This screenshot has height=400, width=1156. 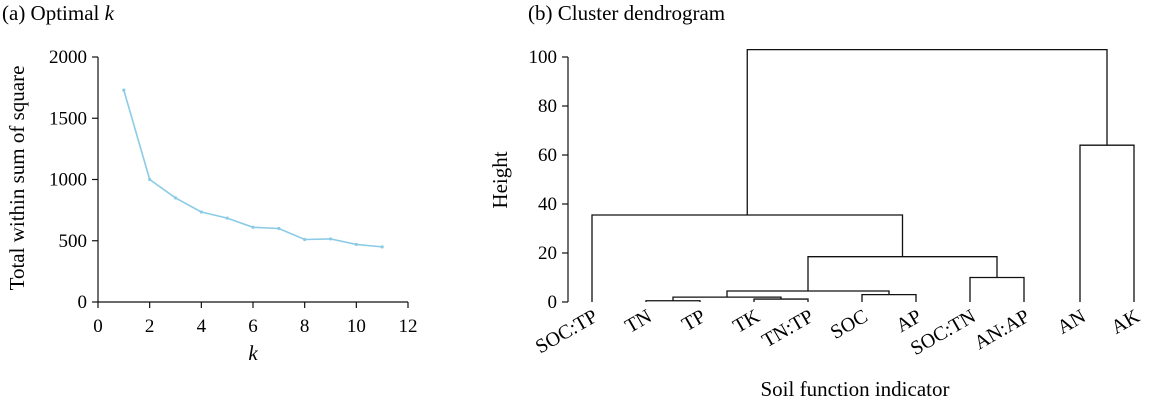 I want to click on panel-a-x-tick-label: 6, so click(x=253, y=326).